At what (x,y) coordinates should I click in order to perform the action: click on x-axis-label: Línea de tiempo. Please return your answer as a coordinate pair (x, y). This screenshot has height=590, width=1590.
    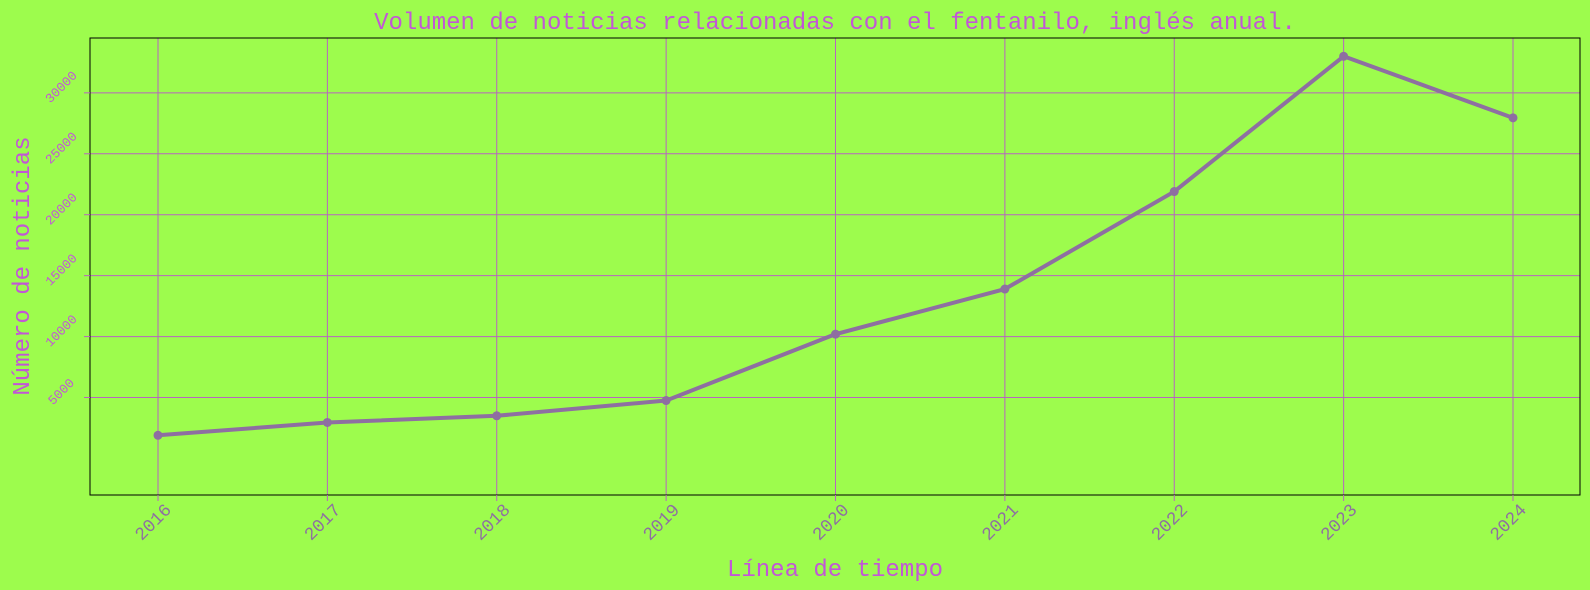
    Looking at the image, I should click on (835, 570).